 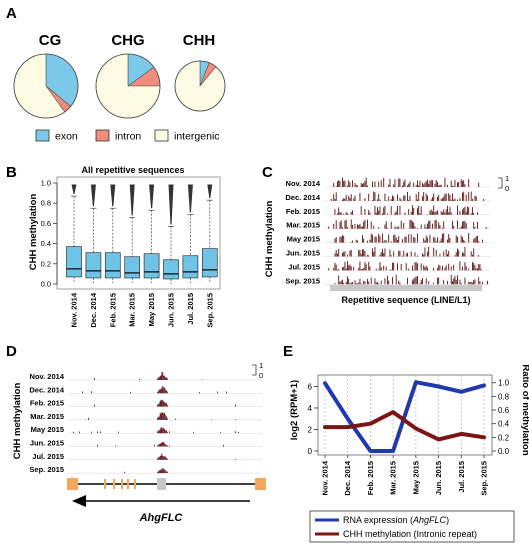 I want to click on line-chart-x-label-5: Jun. 2015, so click(x=438, y=478).